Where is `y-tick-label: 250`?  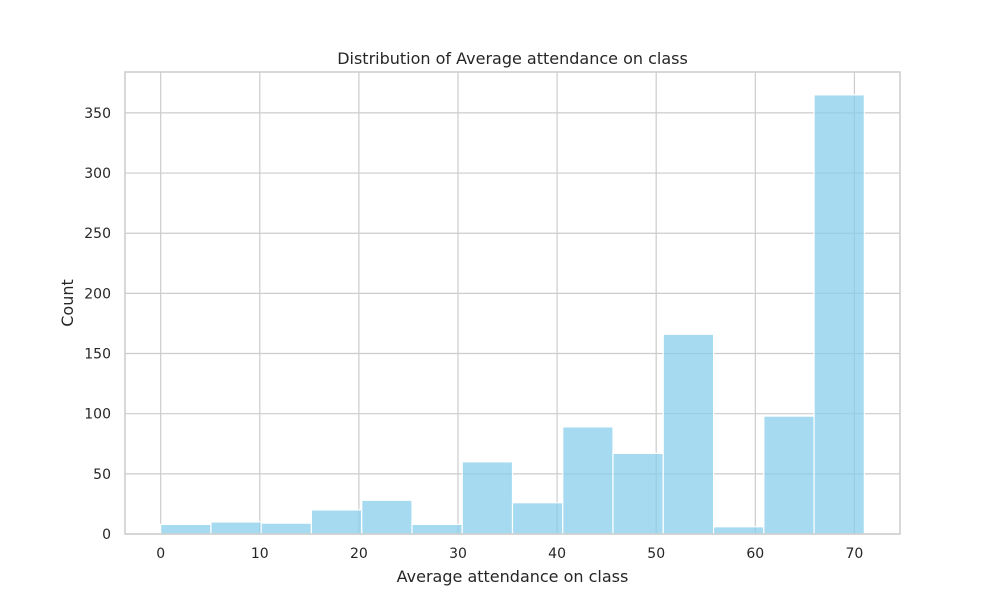 y-tick-label: 250 is located at coordinates (97, 234).